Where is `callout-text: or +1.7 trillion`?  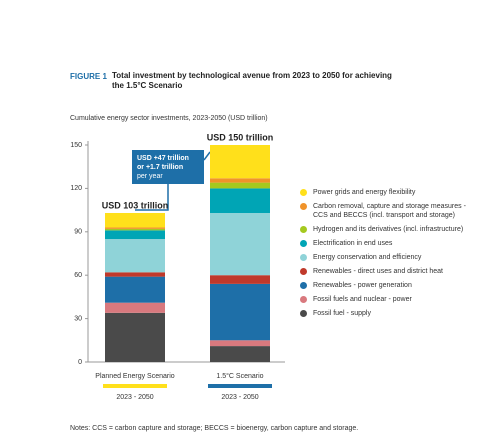
callout-text: or +1.7 trillion is located at coordinates (160, 167).